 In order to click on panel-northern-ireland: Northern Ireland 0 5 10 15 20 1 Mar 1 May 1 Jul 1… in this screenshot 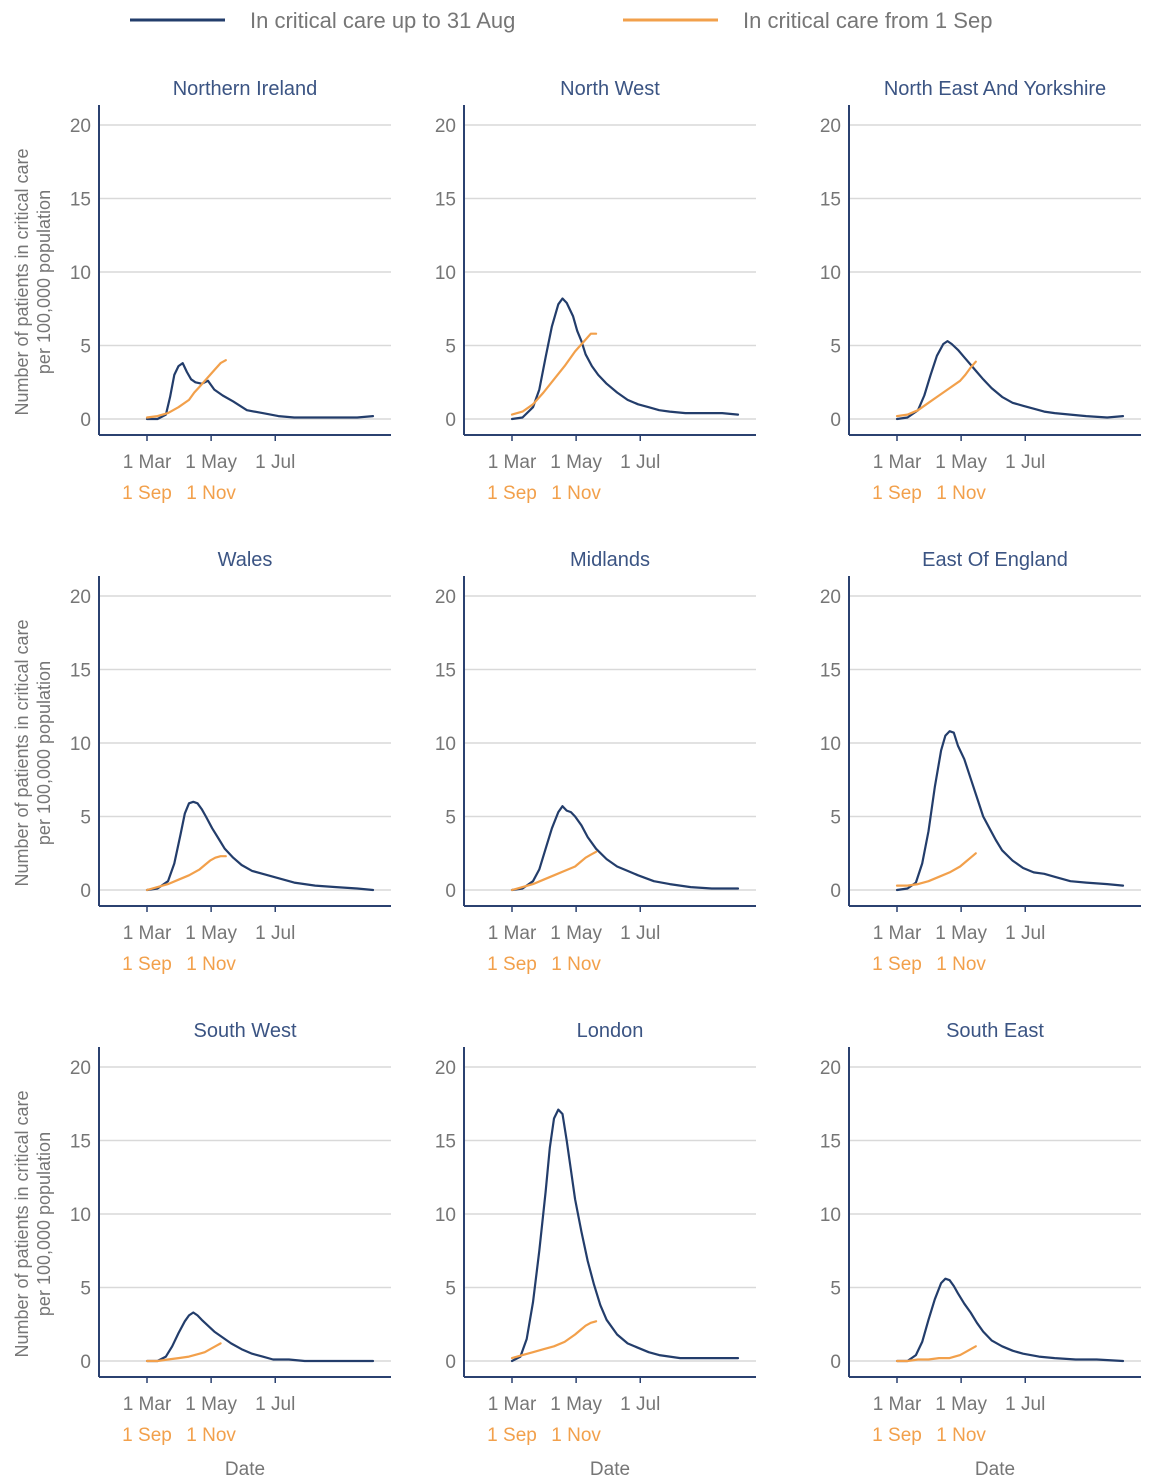, I will do `click(201, 291)`.